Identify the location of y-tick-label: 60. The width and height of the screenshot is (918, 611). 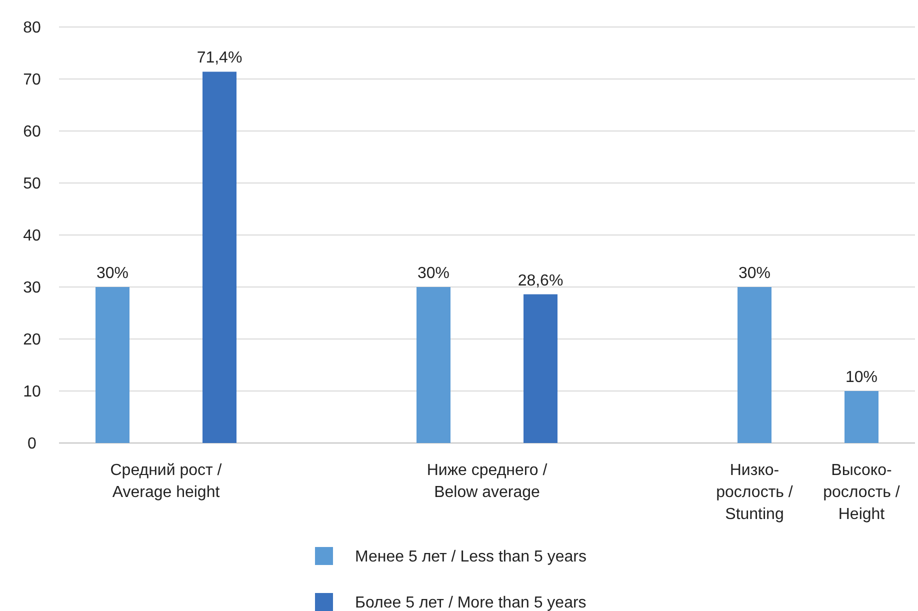
(32, 132).